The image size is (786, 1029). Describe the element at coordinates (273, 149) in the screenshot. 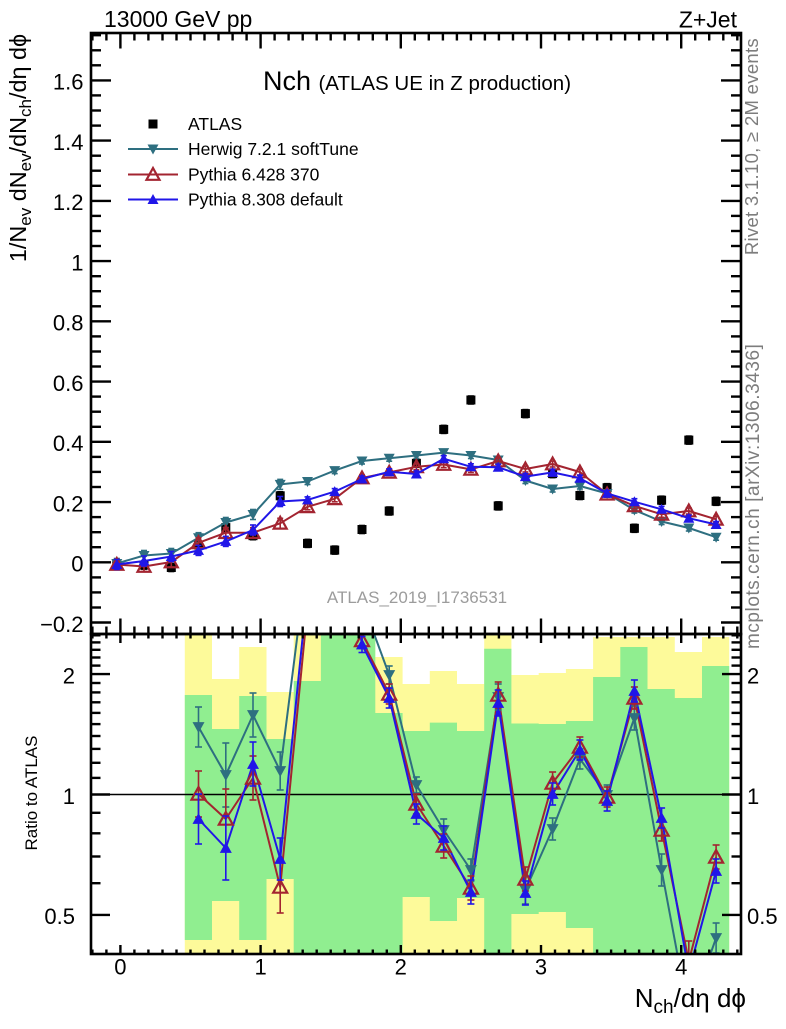

I see `svg-text: Herwig 7.2.1 softTune` at that location.